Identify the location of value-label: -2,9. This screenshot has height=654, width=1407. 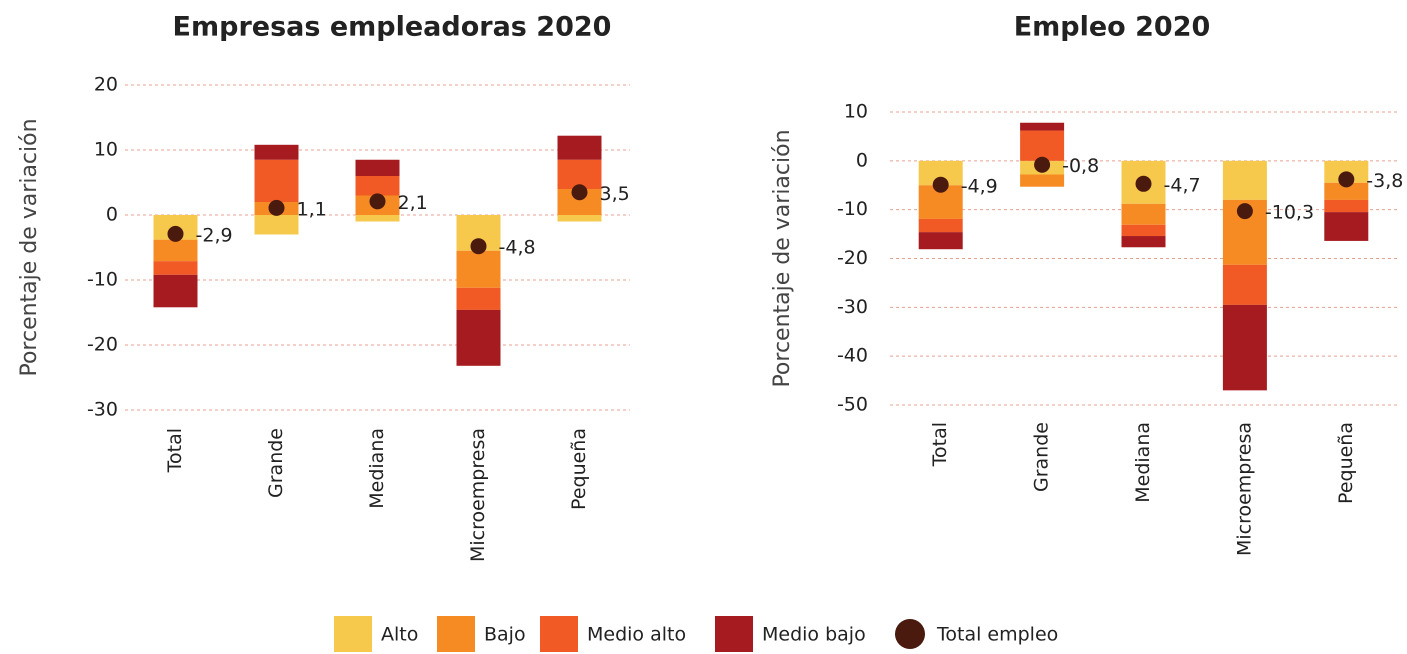
(214, 235).